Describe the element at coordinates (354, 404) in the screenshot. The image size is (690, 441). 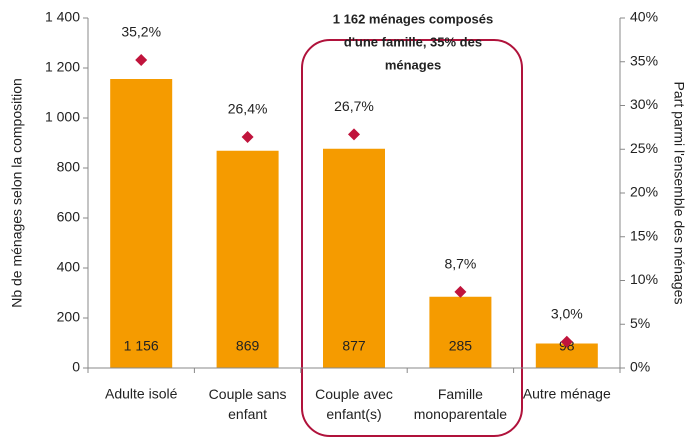
I see `x-tick-label: Couple avec enfant(s)` at that location.